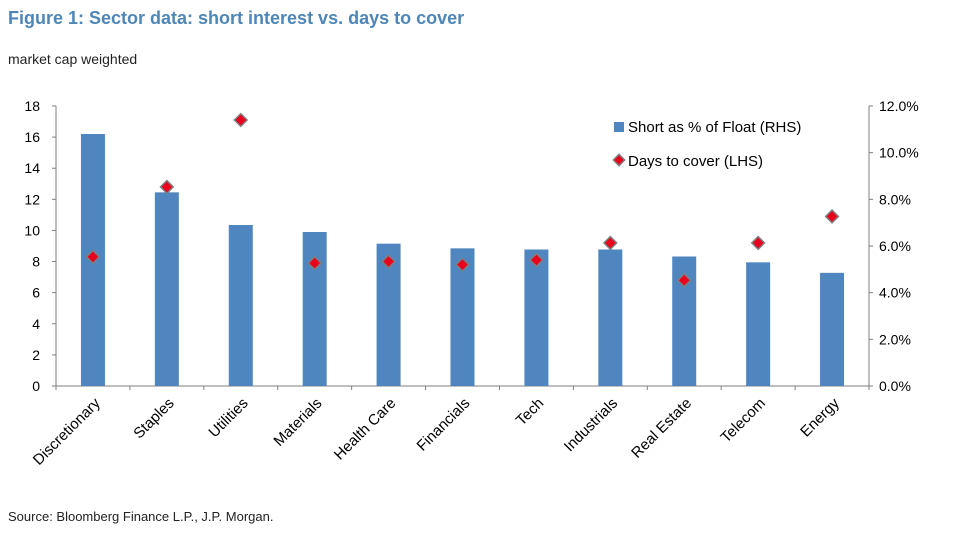  I want to click on x-category-label: Staples, so click(153, 418).